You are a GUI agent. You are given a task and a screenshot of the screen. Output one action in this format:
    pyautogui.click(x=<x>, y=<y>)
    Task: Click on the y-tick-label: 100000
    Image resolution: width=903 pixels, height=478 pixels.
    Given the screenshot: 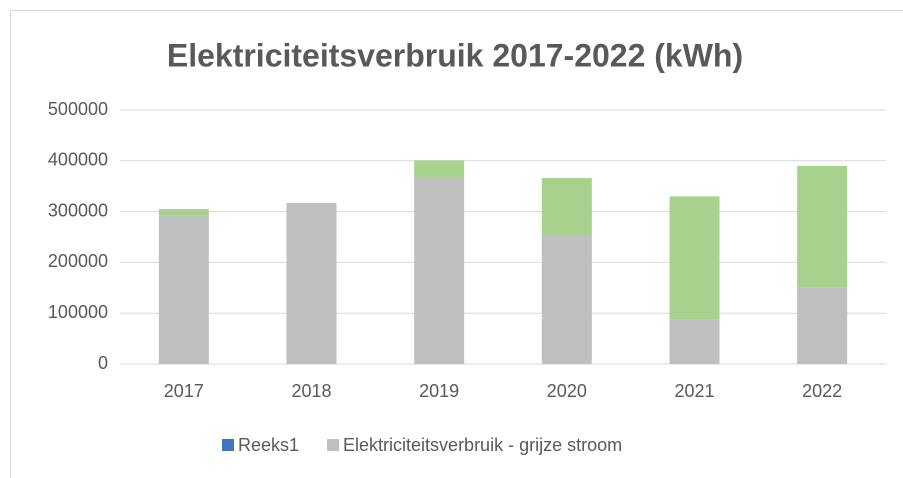 What is the action you would take?
    pyautogui.click(x=78, y=312)
    